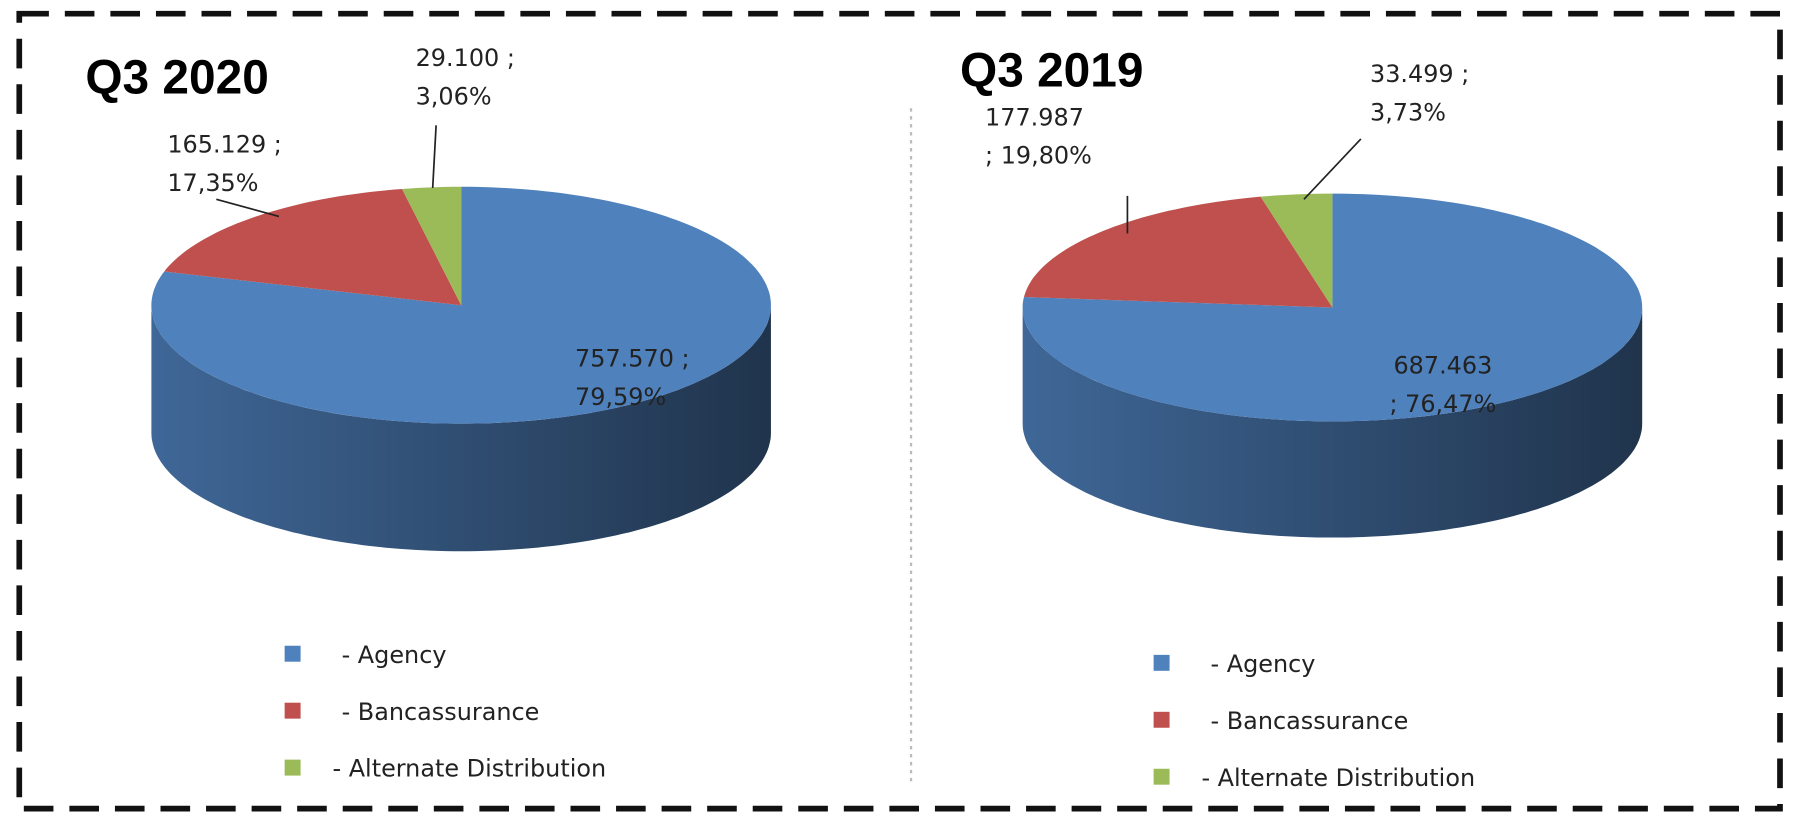 The height and width of the screenshot is (820, 1797). Describe the element at coordinates (1038, 136) in the screenshot. I see `data-label: 177.987; 19,80%` at that location.